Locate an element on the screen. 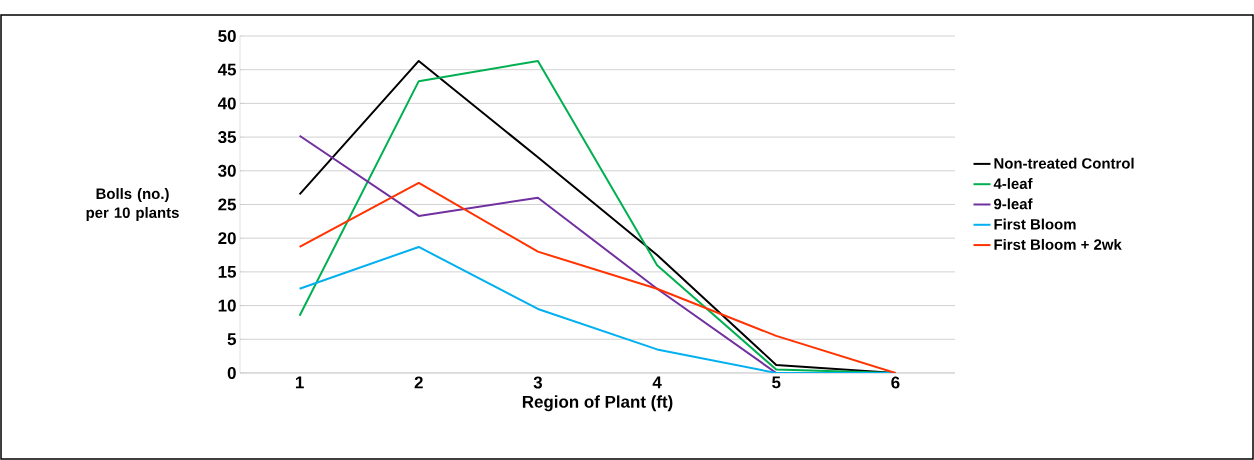 This screenshot has width=1254, height=460. legend-label: First Bloom is located at coordinates (1035, 224).